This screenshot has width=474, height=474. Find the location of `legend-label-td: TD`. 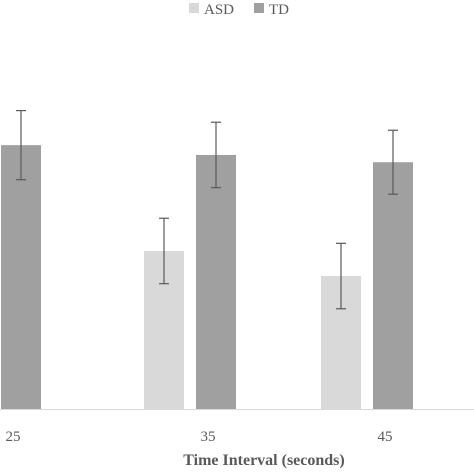

legend-label-td: TD is located at coordinates (279, 10).